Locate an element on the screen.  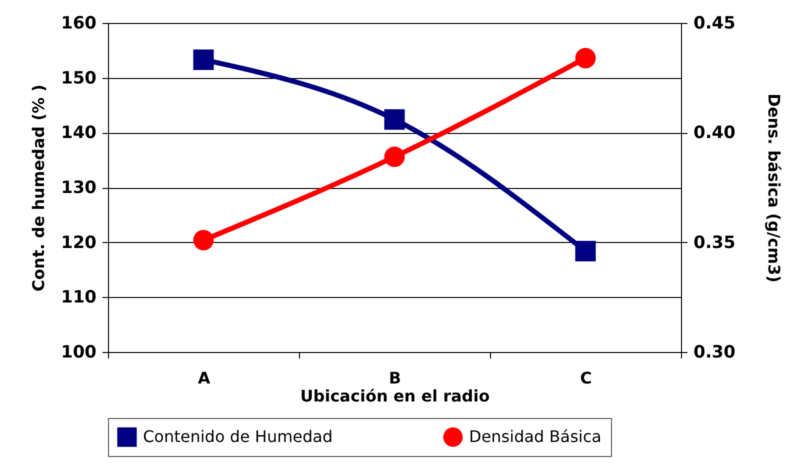
y-axis-title: Cont. de humedad (% ) is located at coordinates (38, 188).